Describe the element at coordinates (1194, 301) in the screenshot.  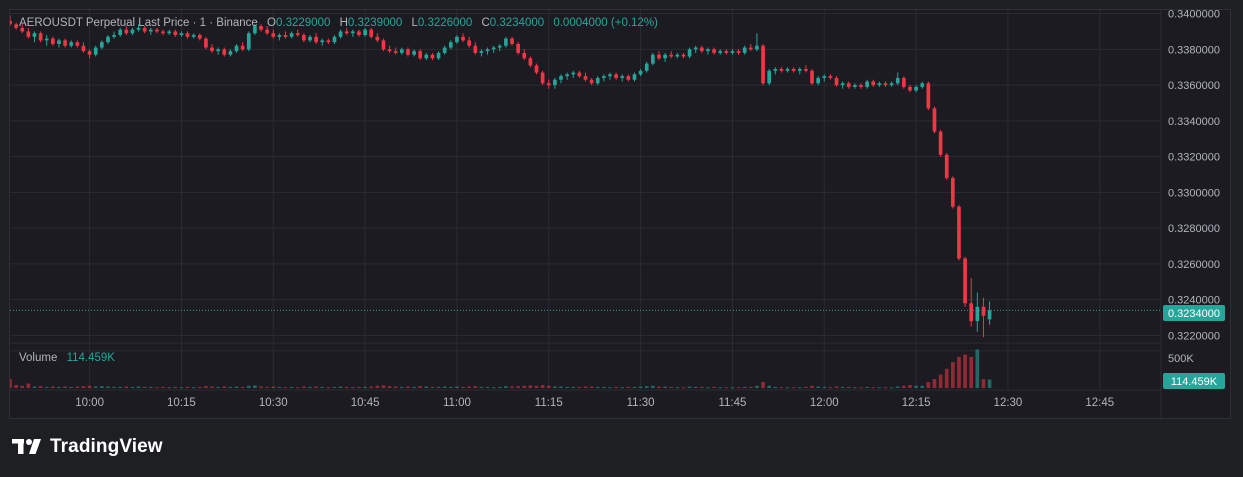
I see `price-tick-label: 0.3240000` at that location.